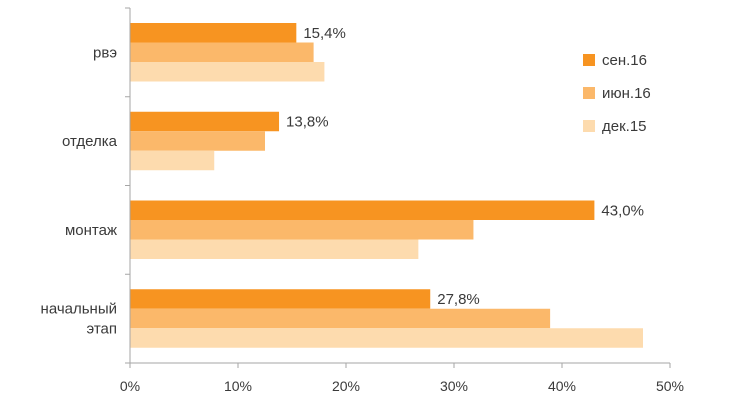 Image resolution: width=737 pixels, height=419 pixels. I want to click on category-label: этап, so click(102, 329).